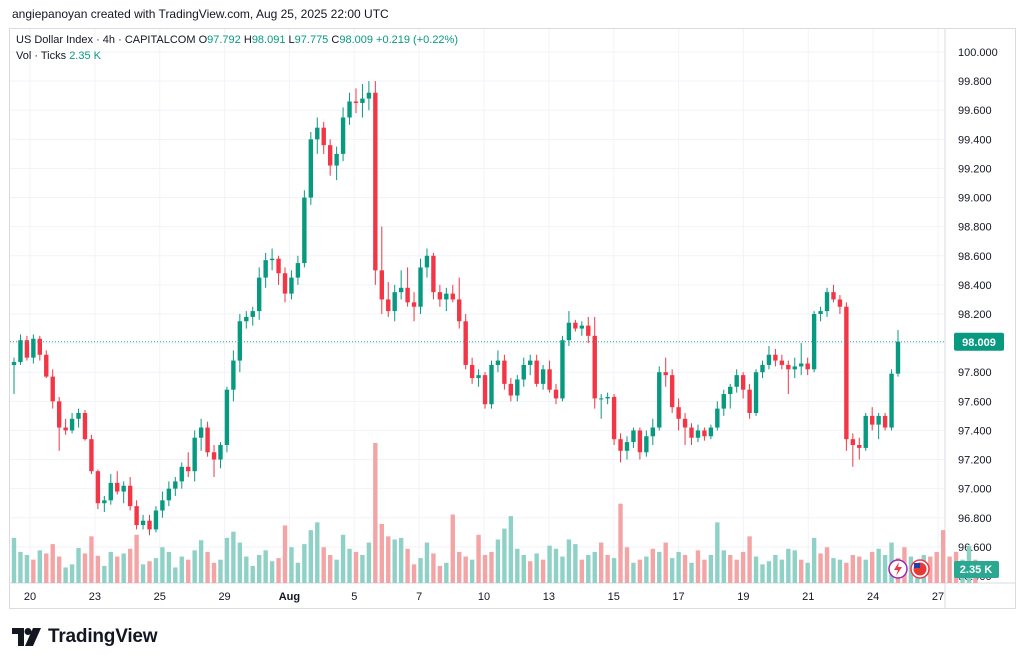  Describe the element at coordinates (106, 40) in the screenshot. I see `symbol-name: US Dollar Index · 4h · CAPITALCOM` at that location.